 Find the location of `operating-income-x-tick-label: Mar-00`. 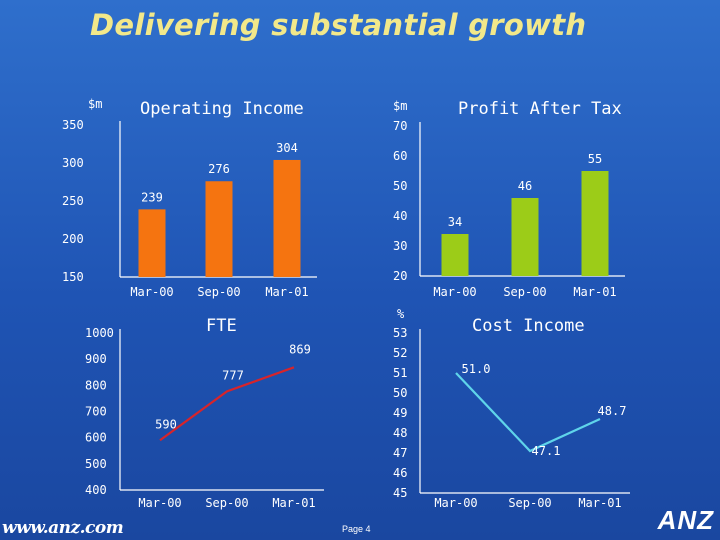

operating-income-x-tick-label: Mar-00 is located at coordinates (151, 292).